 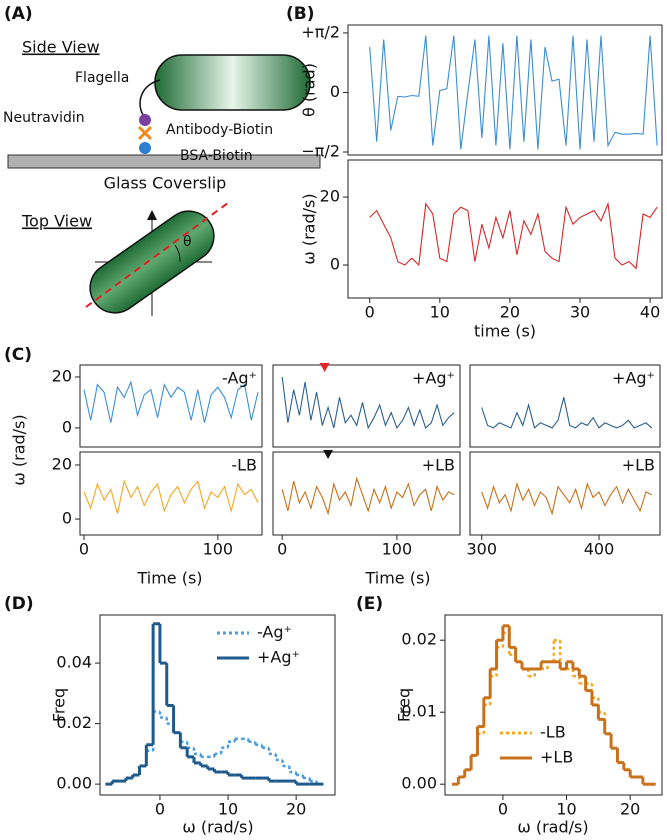 What do you see at coordinates (580, 312) in the screenshot?
I see `x-tick-label: 30` at bounding box center [580, 312].